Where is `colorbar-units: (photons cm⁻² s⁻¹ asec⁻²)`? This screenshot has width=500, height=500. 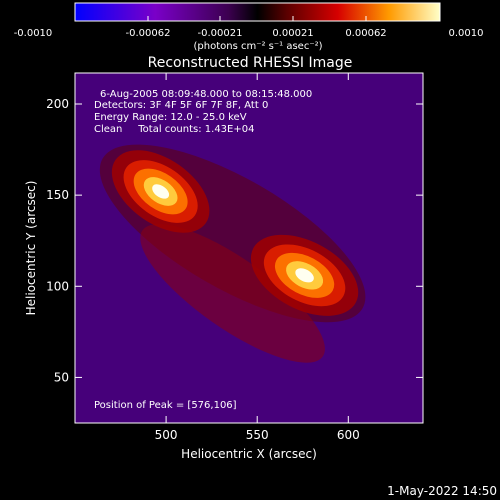 colorbar-units: (photons cm⁻² s⁻¹ asec⁻²) is located at coordinates (257, 46).